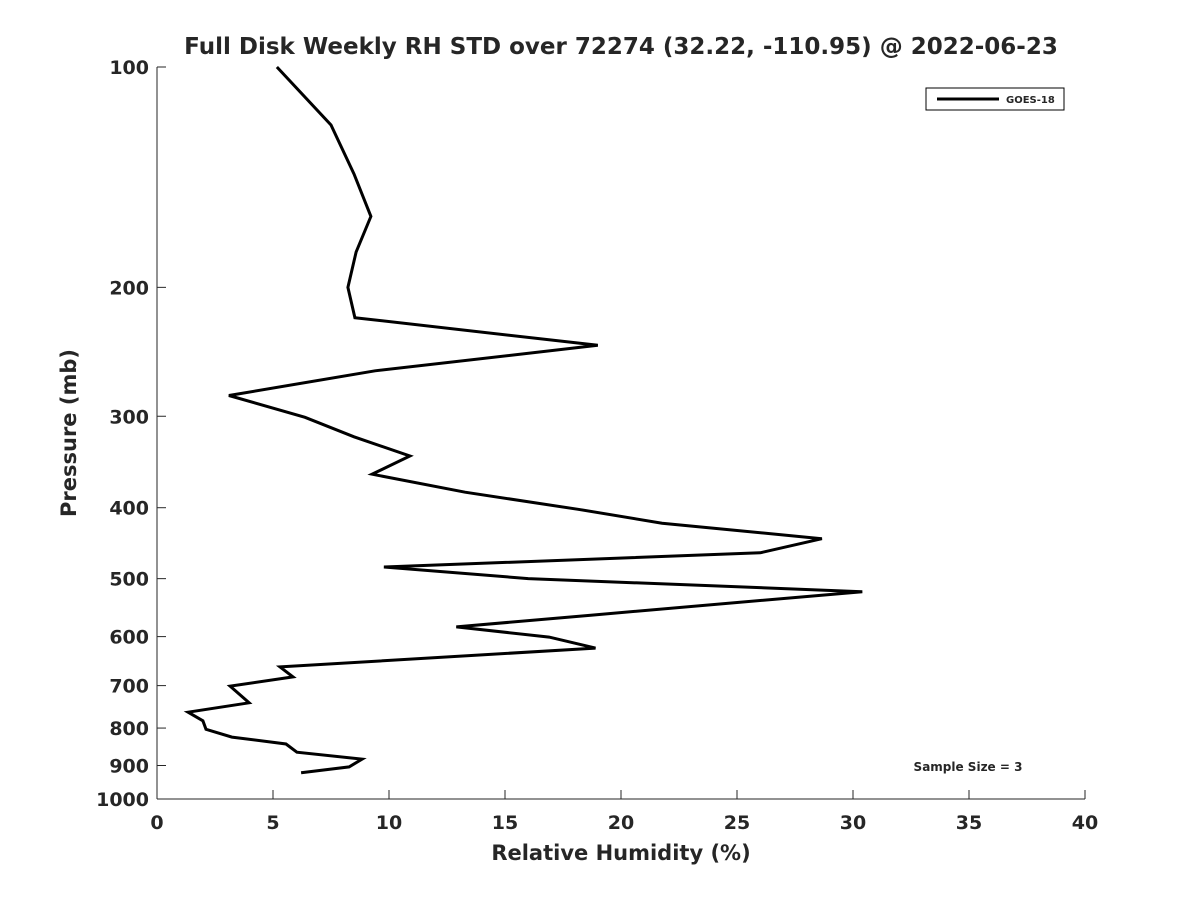 The height and width of the screenshot is (904, 1200). I want to click on x-tick-label: 40, so click(1085, 823).